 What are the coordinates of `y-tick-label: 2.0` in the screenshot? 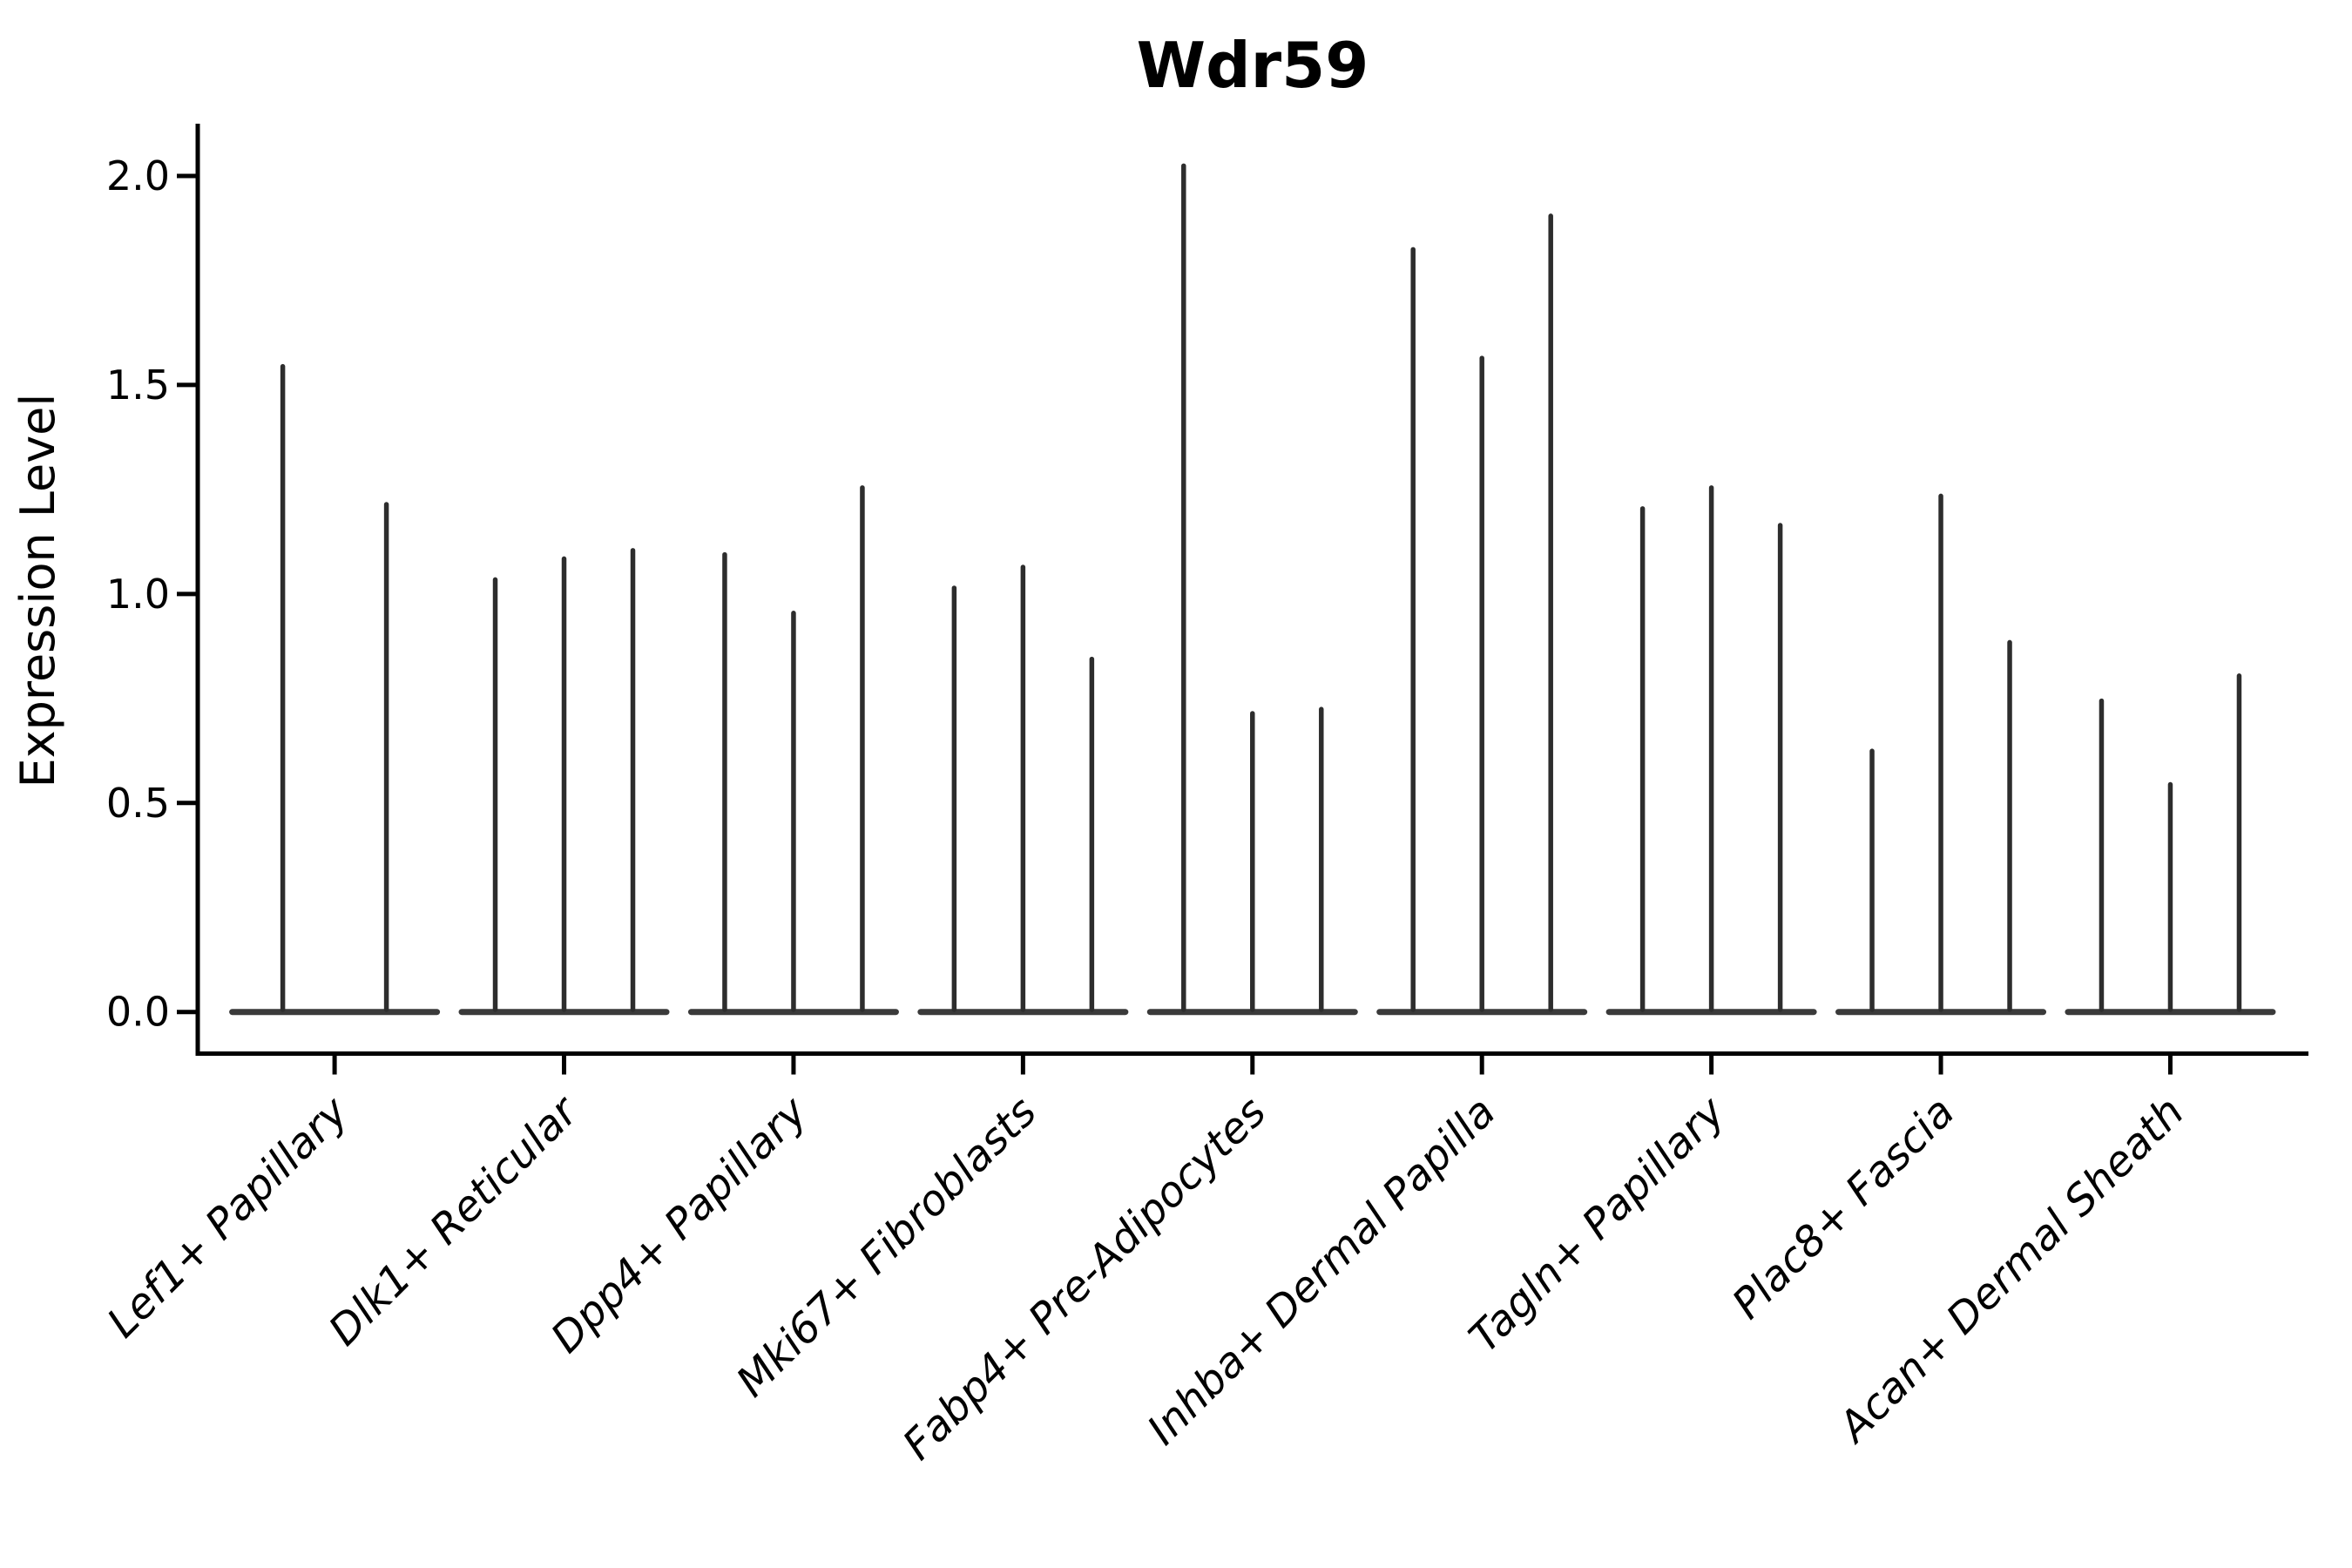 It's located at (138, 175).